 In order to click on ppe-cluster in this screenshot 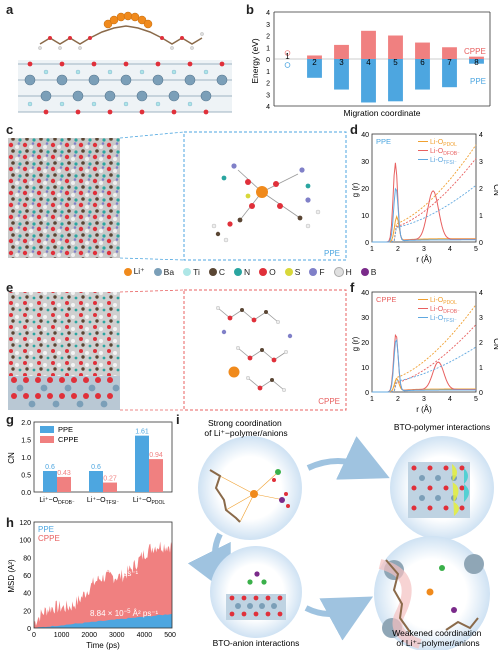, I will do `click(266, 203)`.